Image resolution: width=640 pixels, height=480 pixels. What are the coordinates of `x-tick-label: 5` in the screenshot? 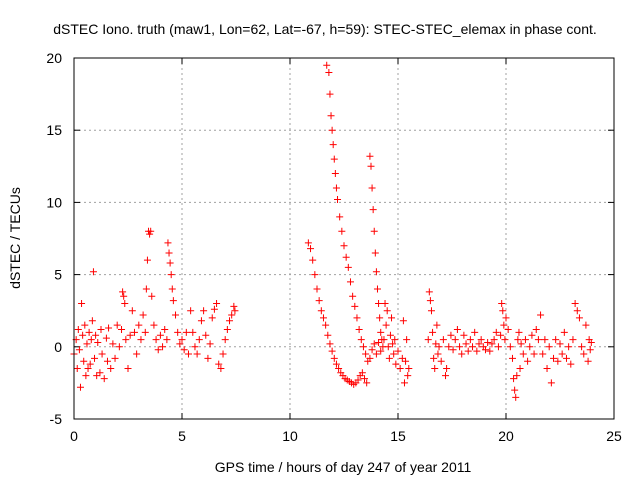 It's located at (182, 436).